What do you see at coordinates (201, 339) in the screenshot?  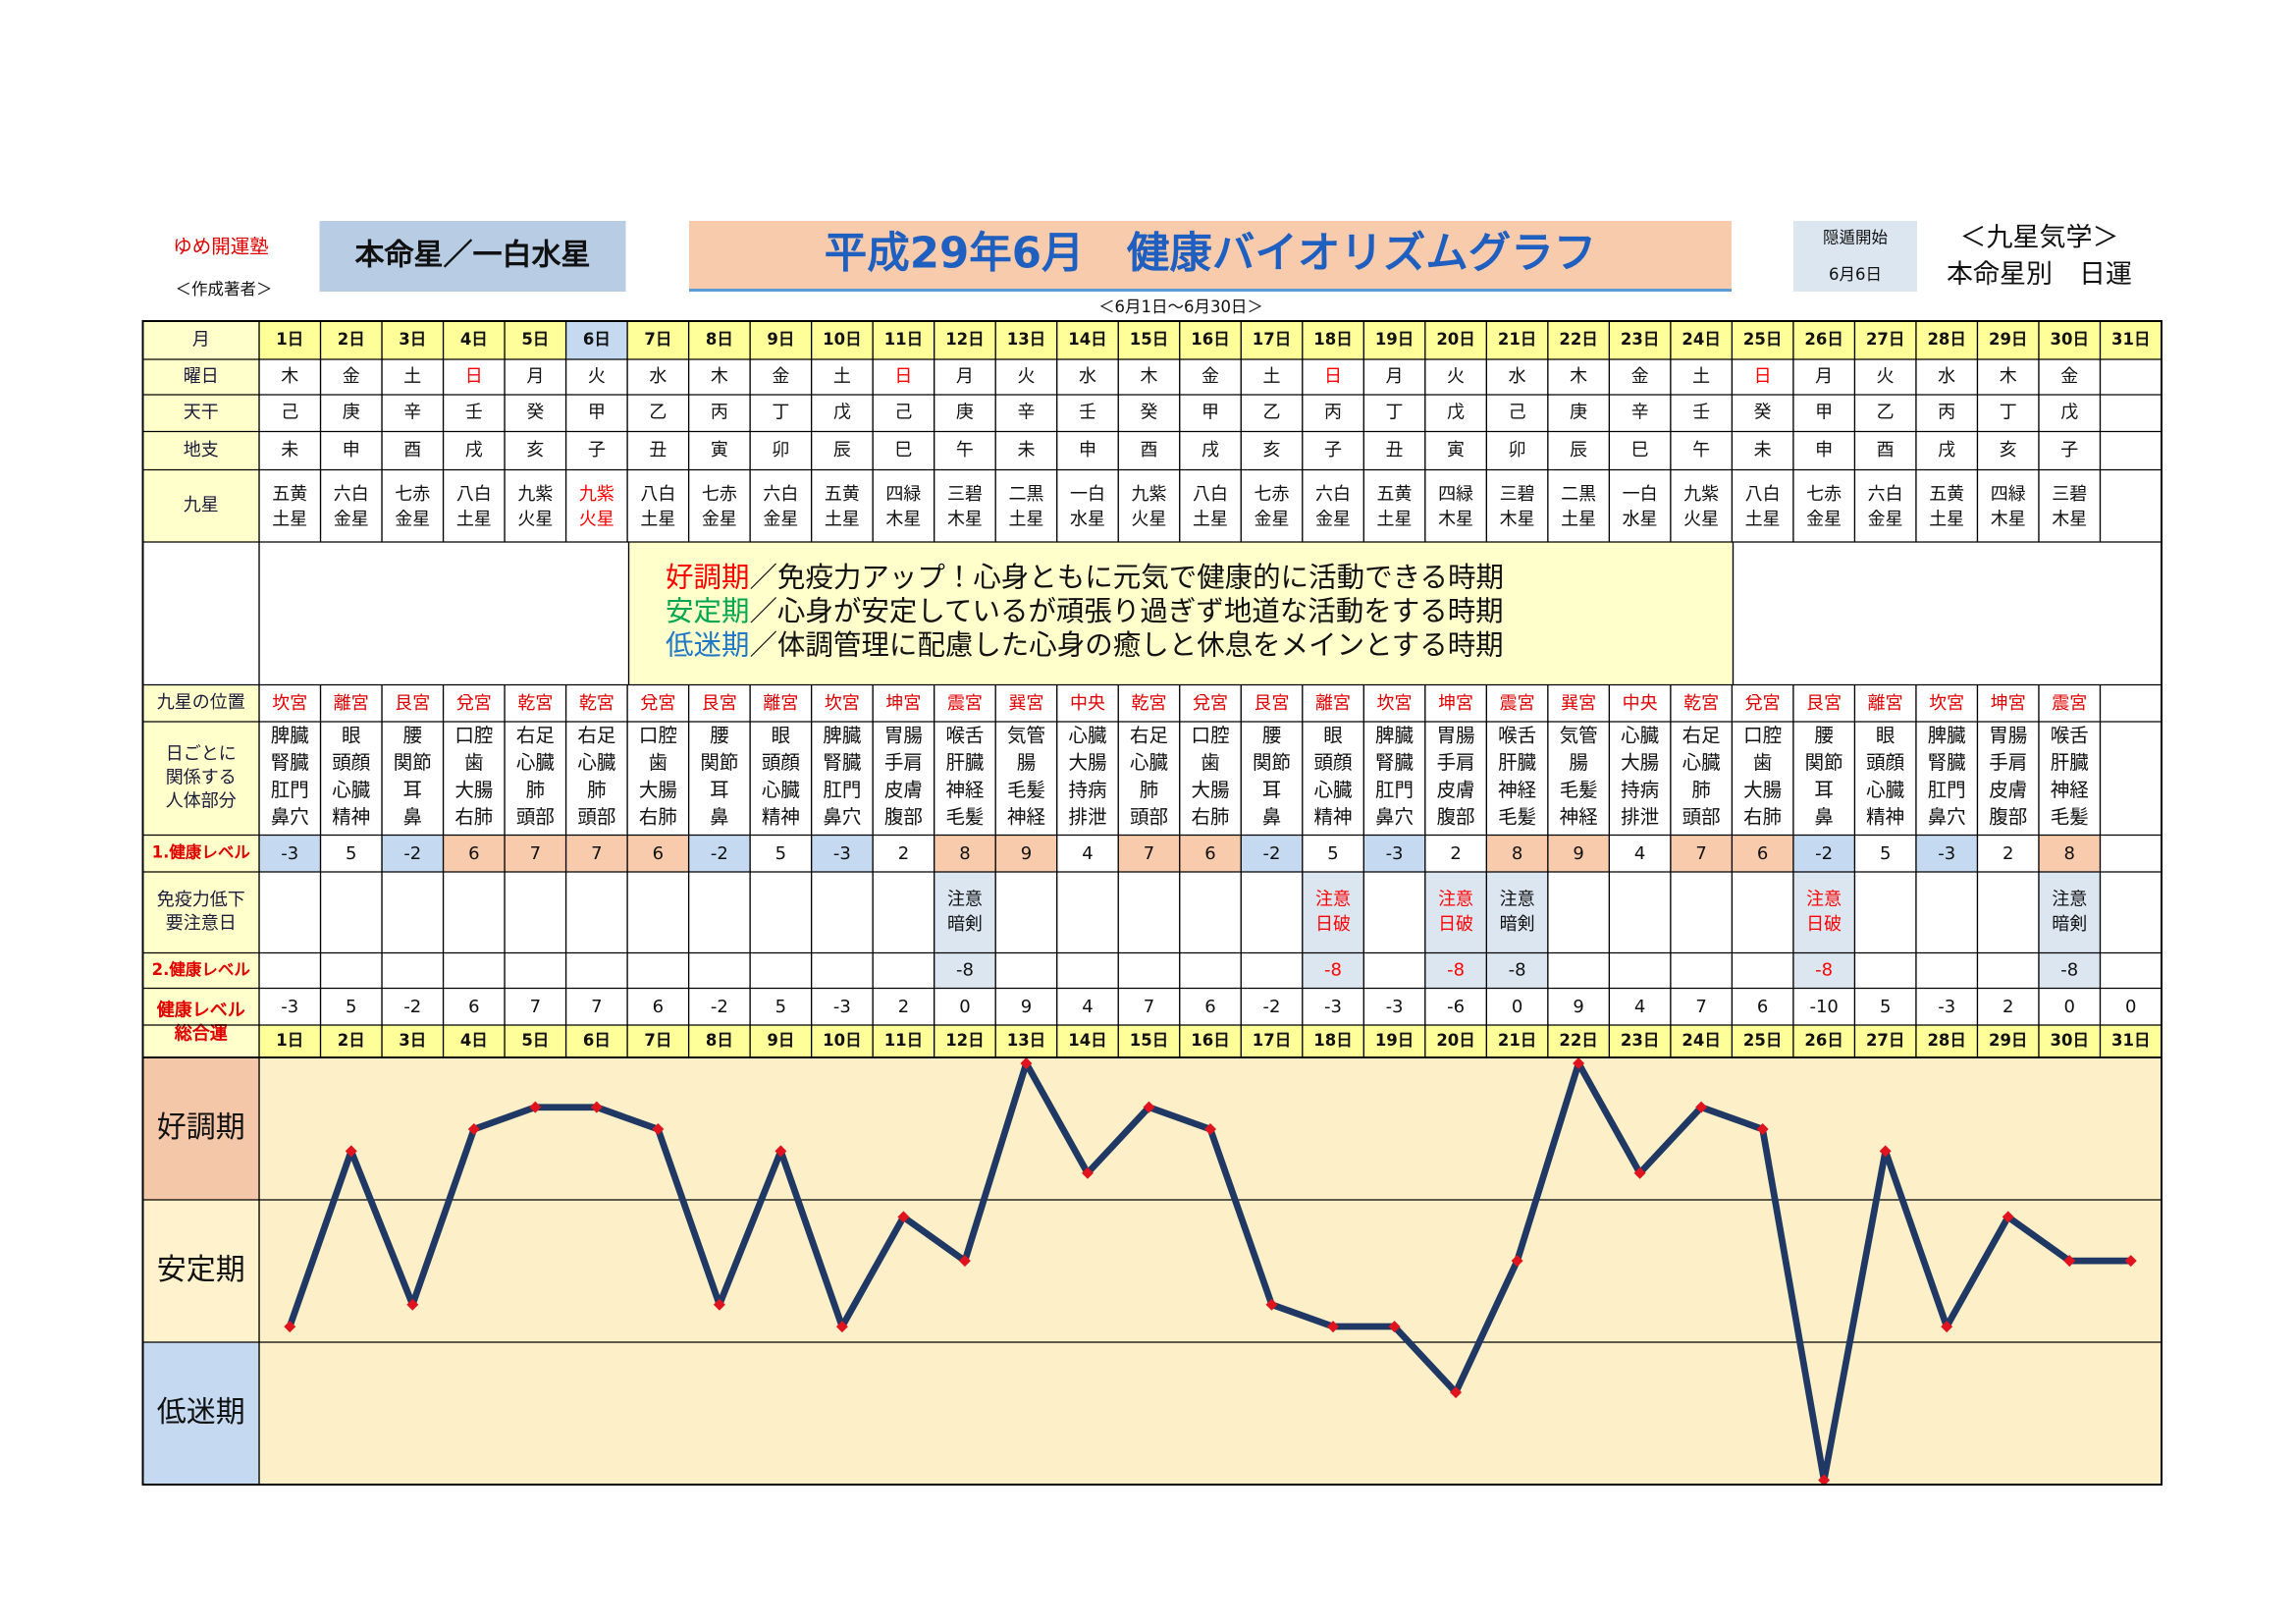 I see `row-label: 月` at bounding box center [201, 339].